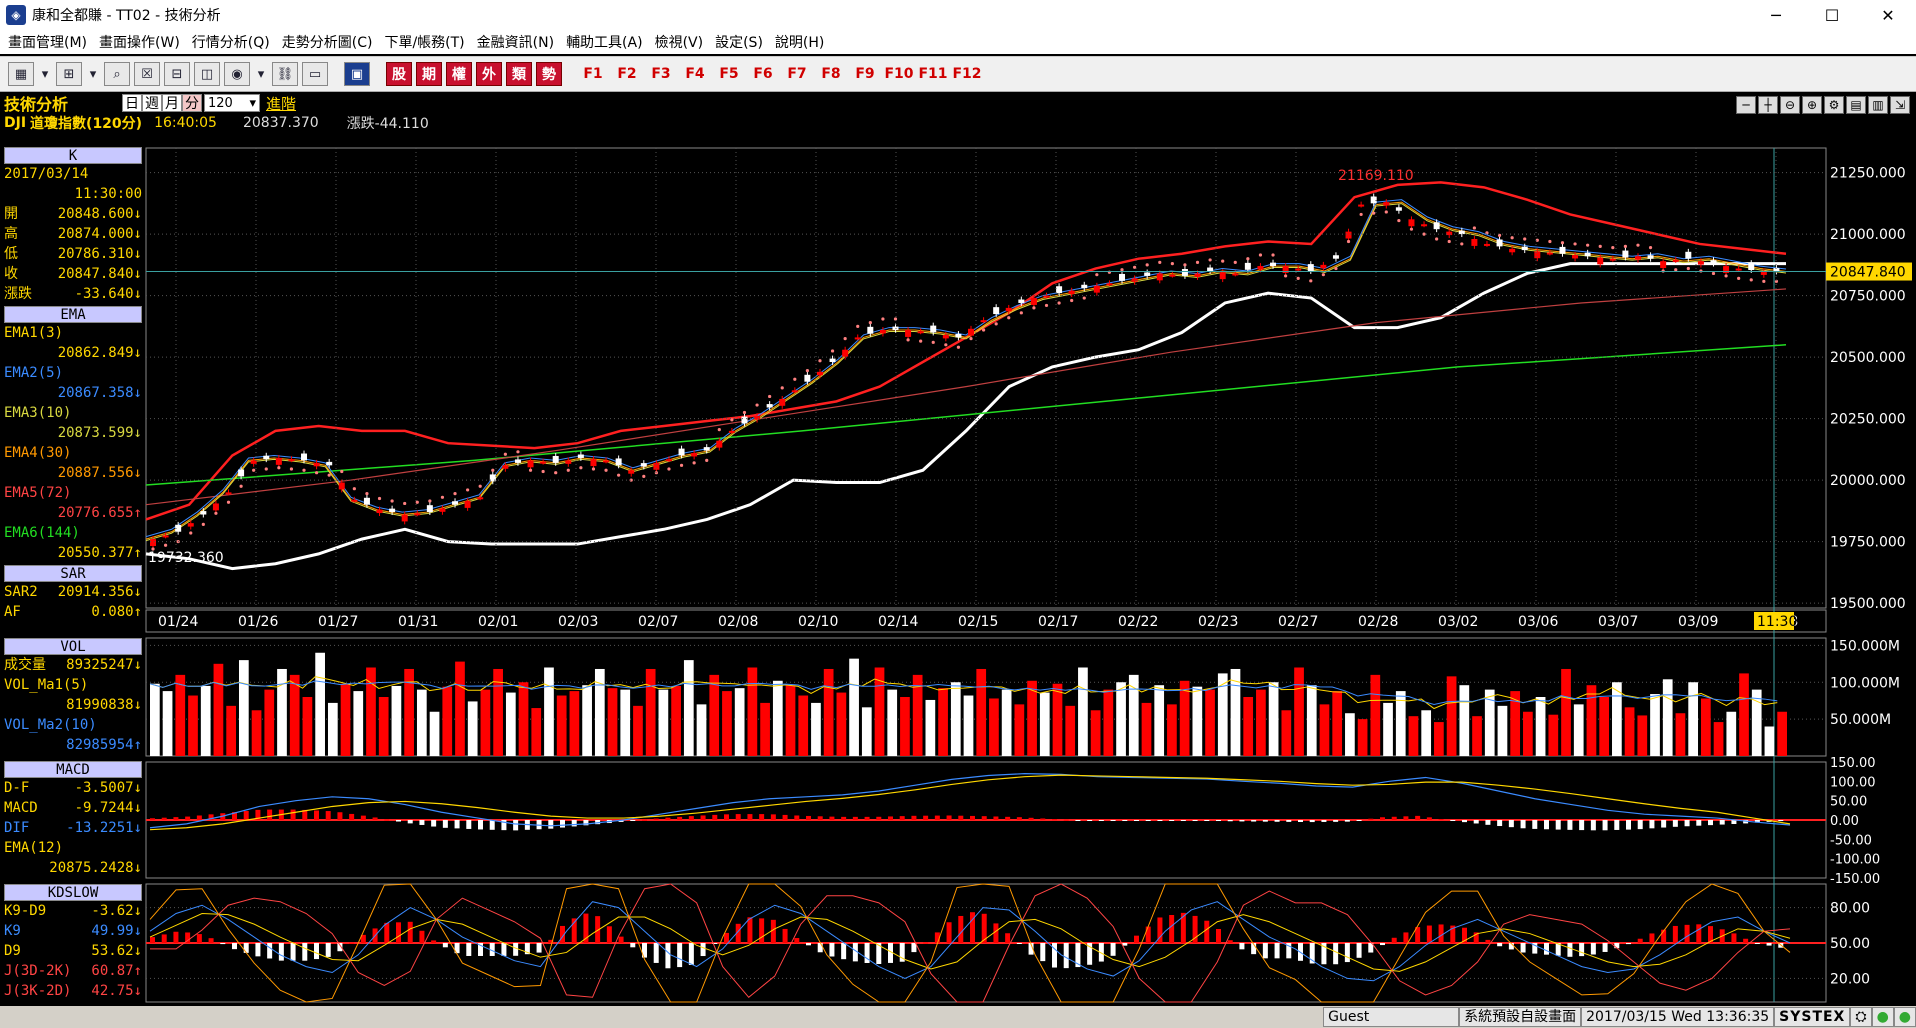 This screenshot has width=1916, height=1028. I want to click on minimize-button: ─, so click(1776, 15).